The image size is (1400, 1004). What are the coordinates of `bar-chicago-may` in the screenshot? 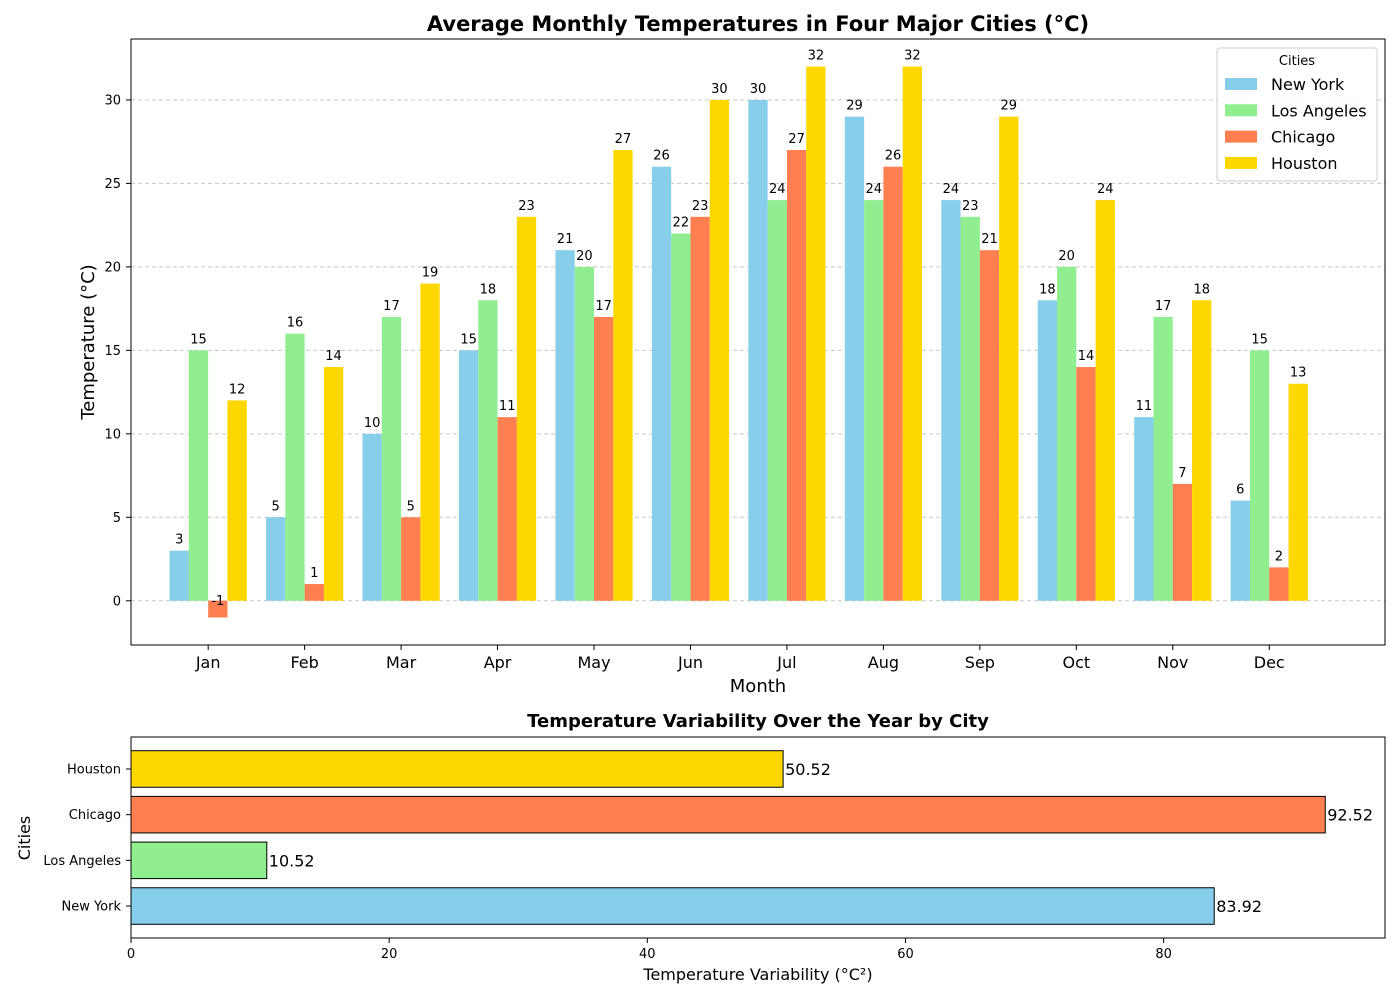 It's located at (604, 458).